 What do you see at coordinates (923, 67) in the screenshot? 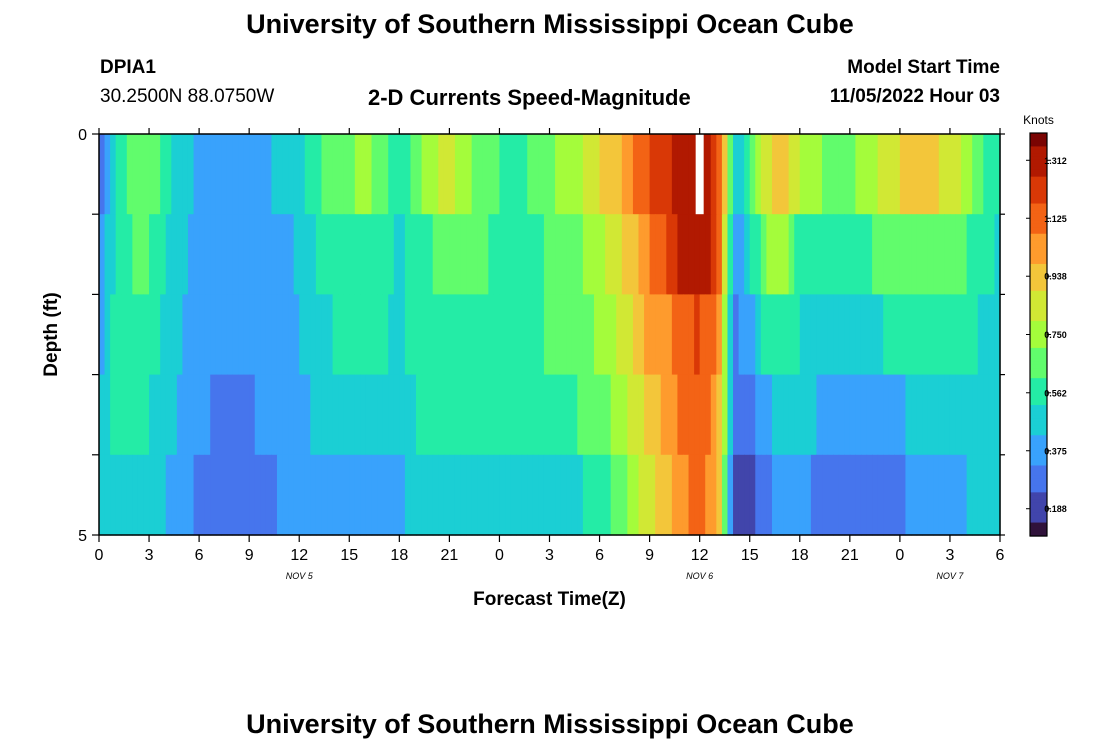
I see `model-start-label: Model Start Time` at bounding box center [923, 67].